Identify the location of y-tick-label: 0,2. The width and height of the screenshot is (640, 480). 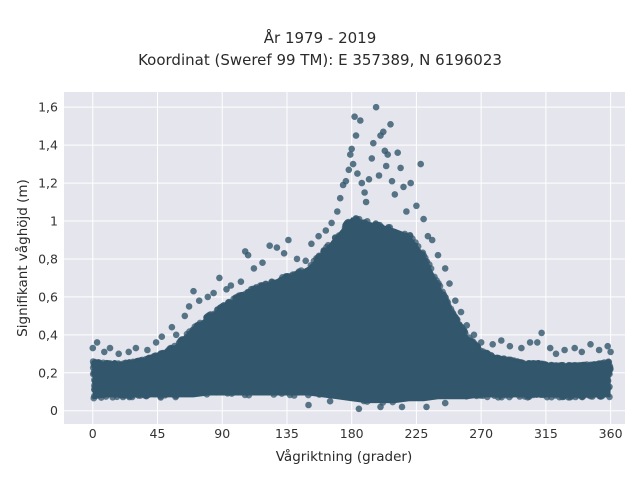
(48, 372).